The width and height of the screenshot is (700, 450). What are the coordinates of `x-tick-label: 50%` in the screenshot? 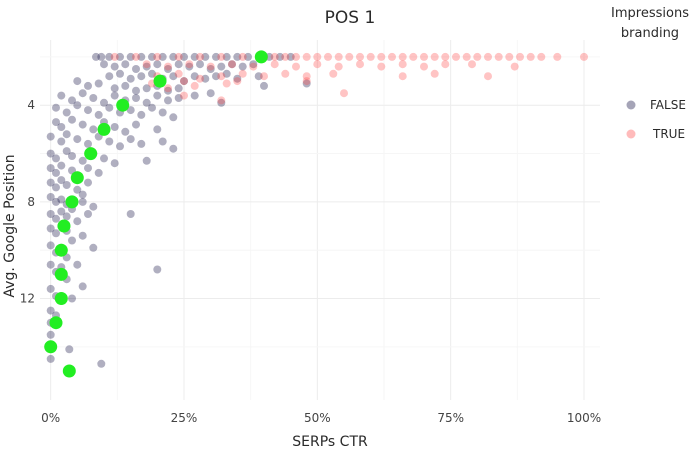 It's located at (317, 418).